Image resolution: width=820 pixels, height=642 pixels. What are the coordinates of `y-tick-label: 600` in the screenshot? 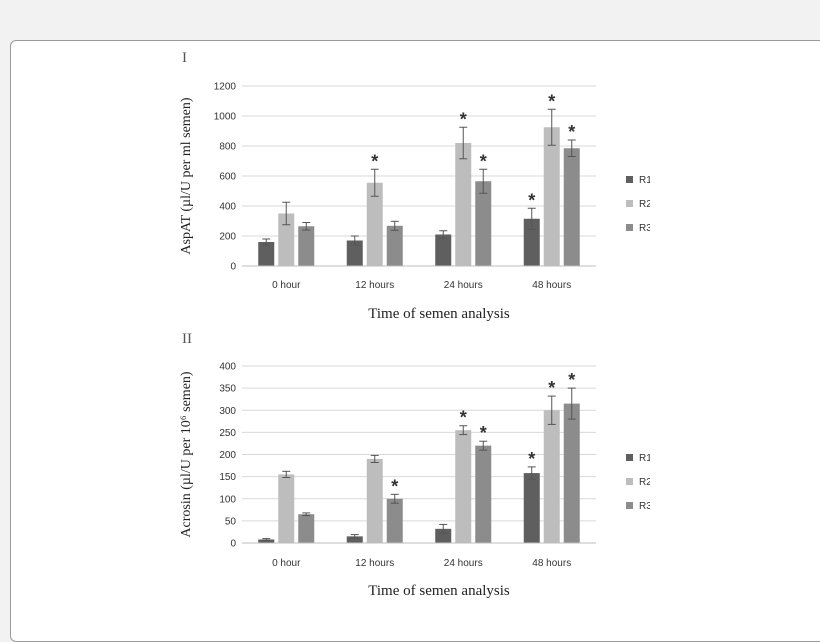 It's located at (227, 177).